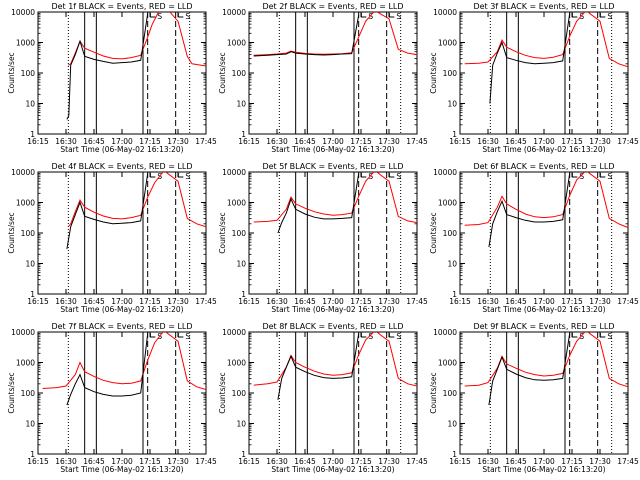 This screenshot has height=480, width=640. What do you see at coordinates (121, 326) in the screenshot?
I see `panel-title: Det 7f BLACK = Events, RED = LLD` at bounding box center [121, 326].